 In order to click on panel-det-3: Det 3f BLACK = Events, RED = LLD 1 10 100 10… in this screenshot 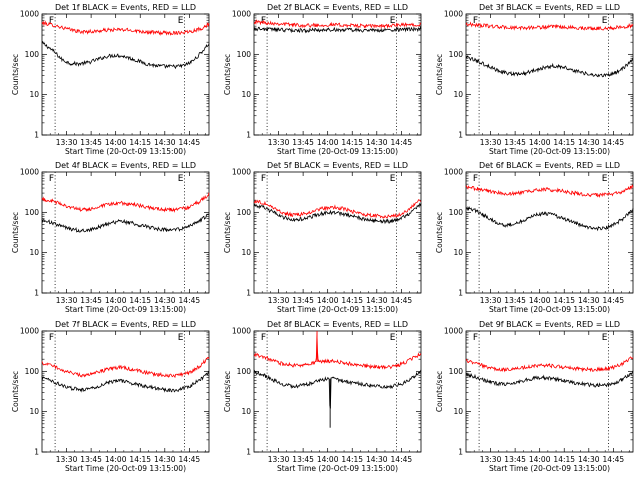, I will do `click(534, 79)`.